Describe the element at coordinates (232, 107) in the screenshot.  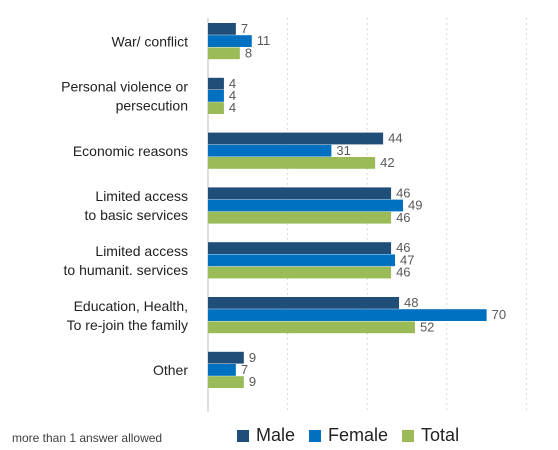
I see `value-label-personal-violence-or-persecution-total: 4` at that location.